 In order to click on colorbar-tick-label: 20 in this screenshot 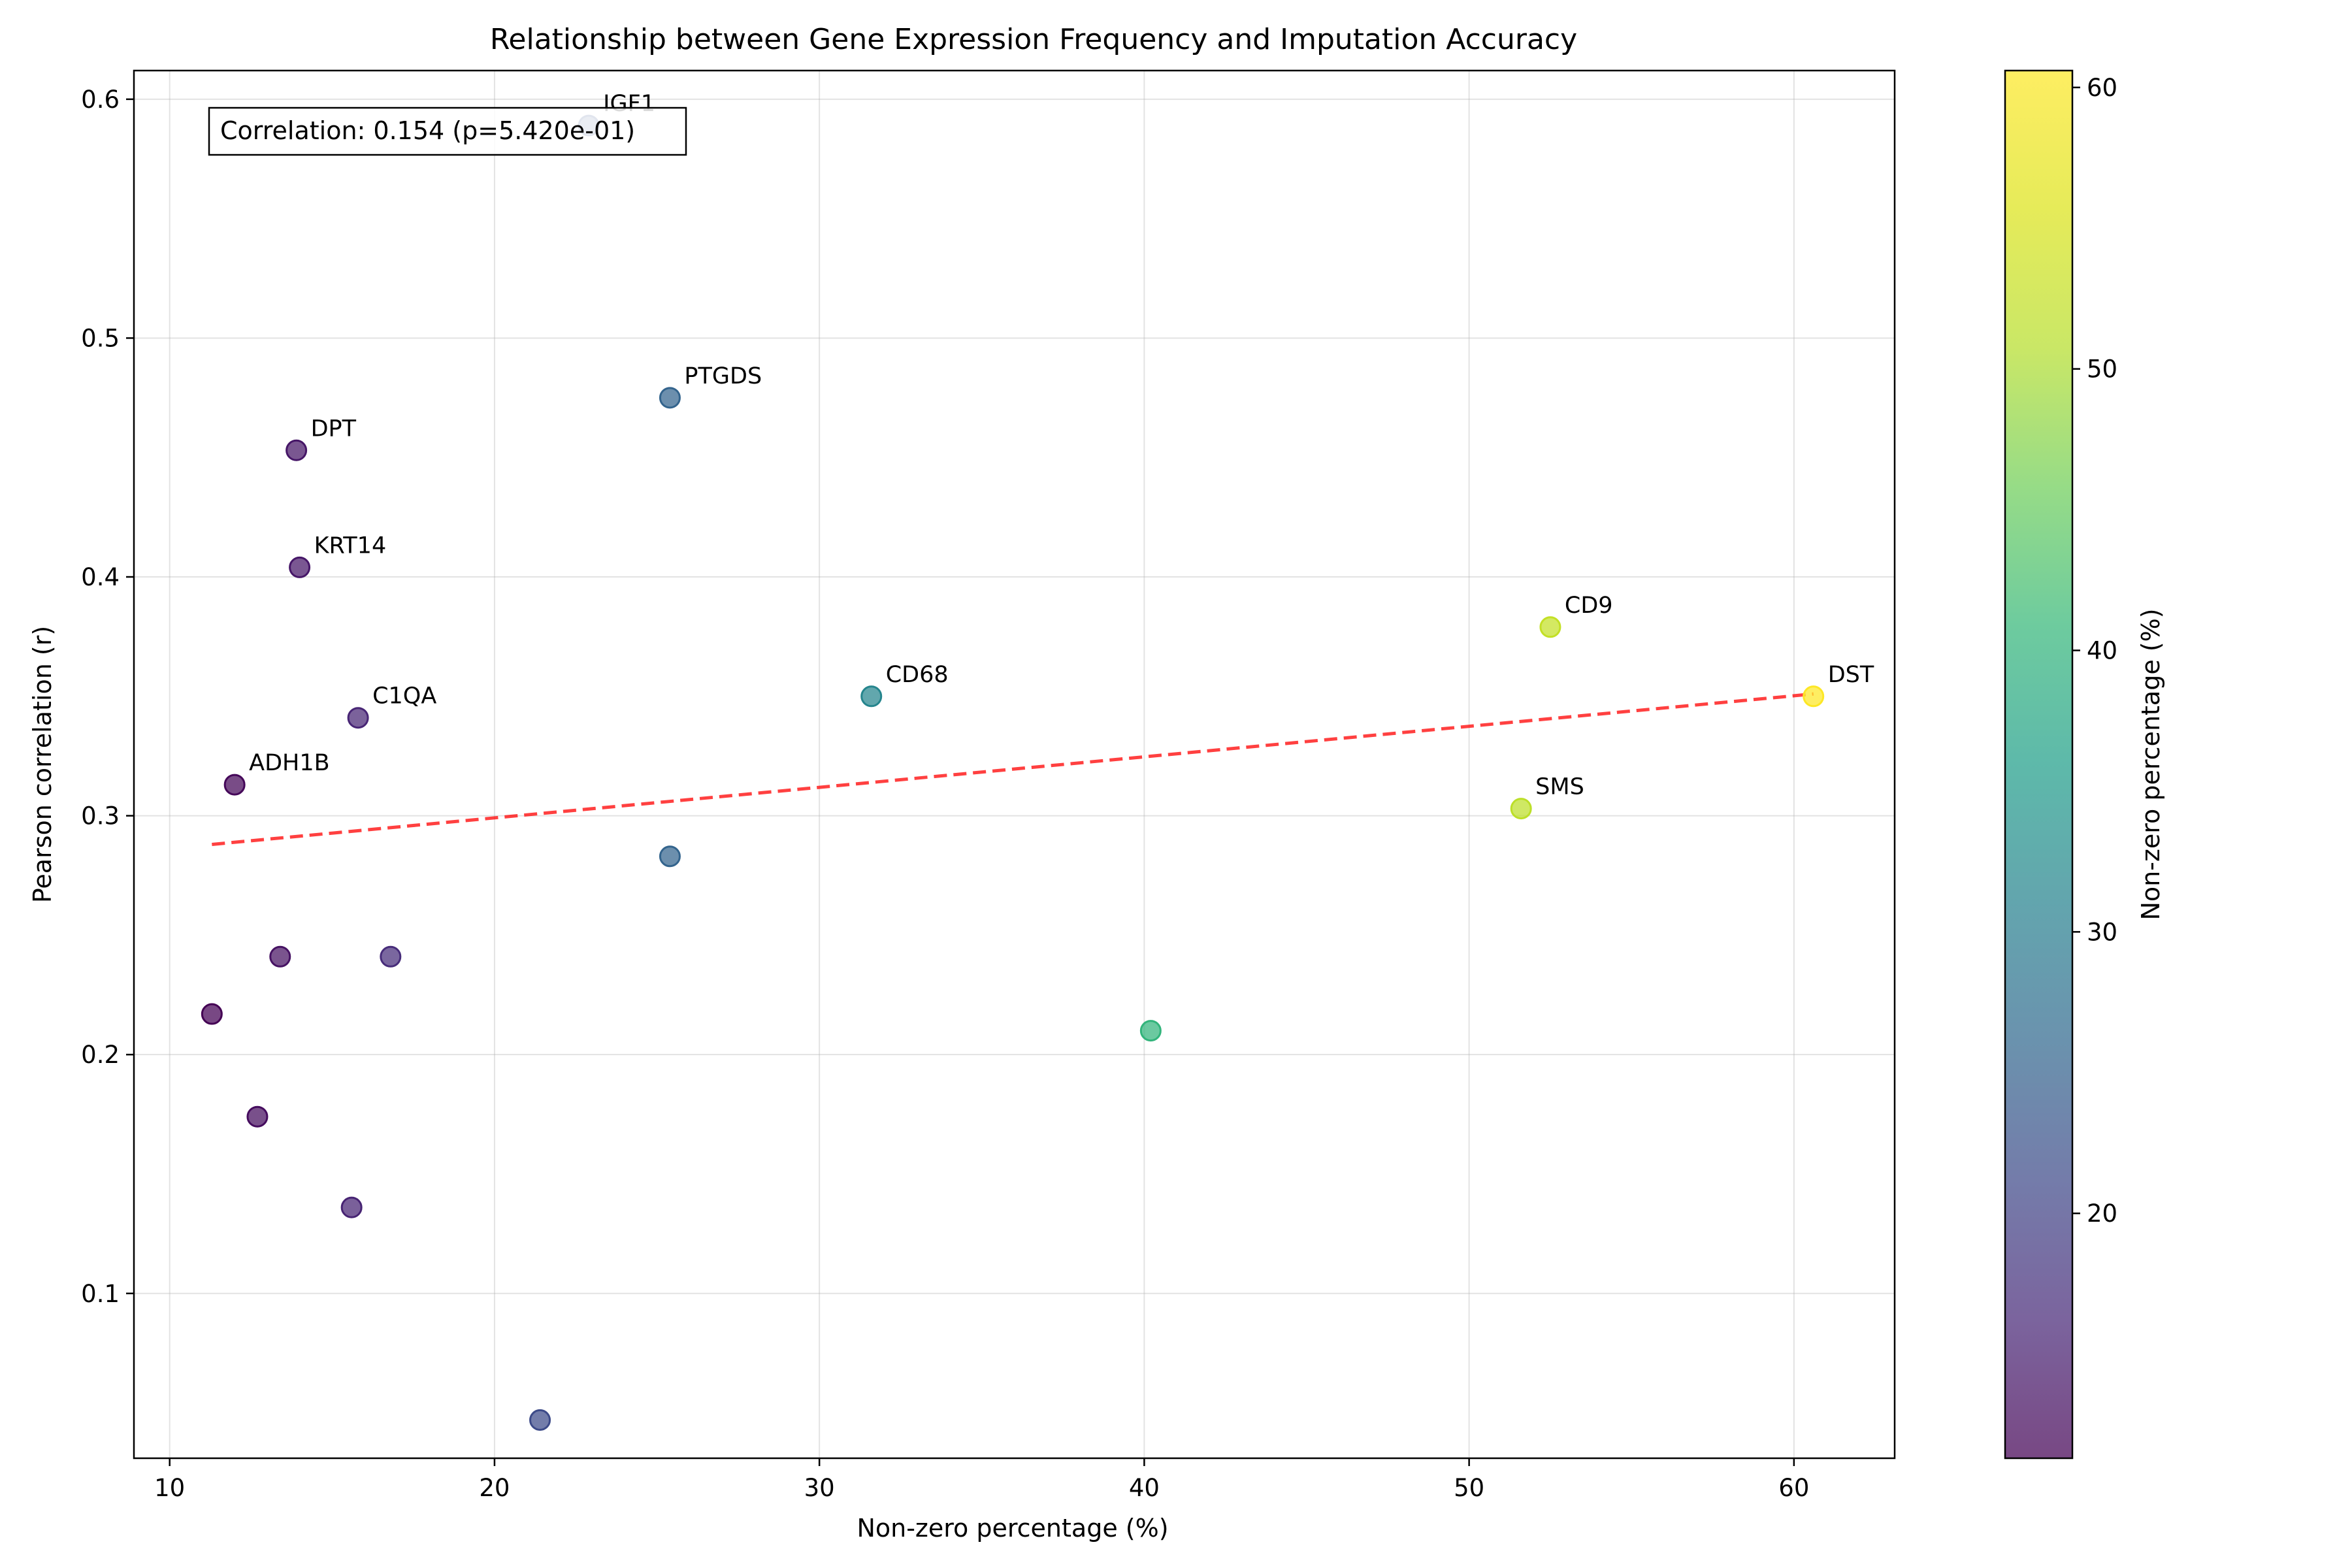, I will do `click(2102, 1214)`.